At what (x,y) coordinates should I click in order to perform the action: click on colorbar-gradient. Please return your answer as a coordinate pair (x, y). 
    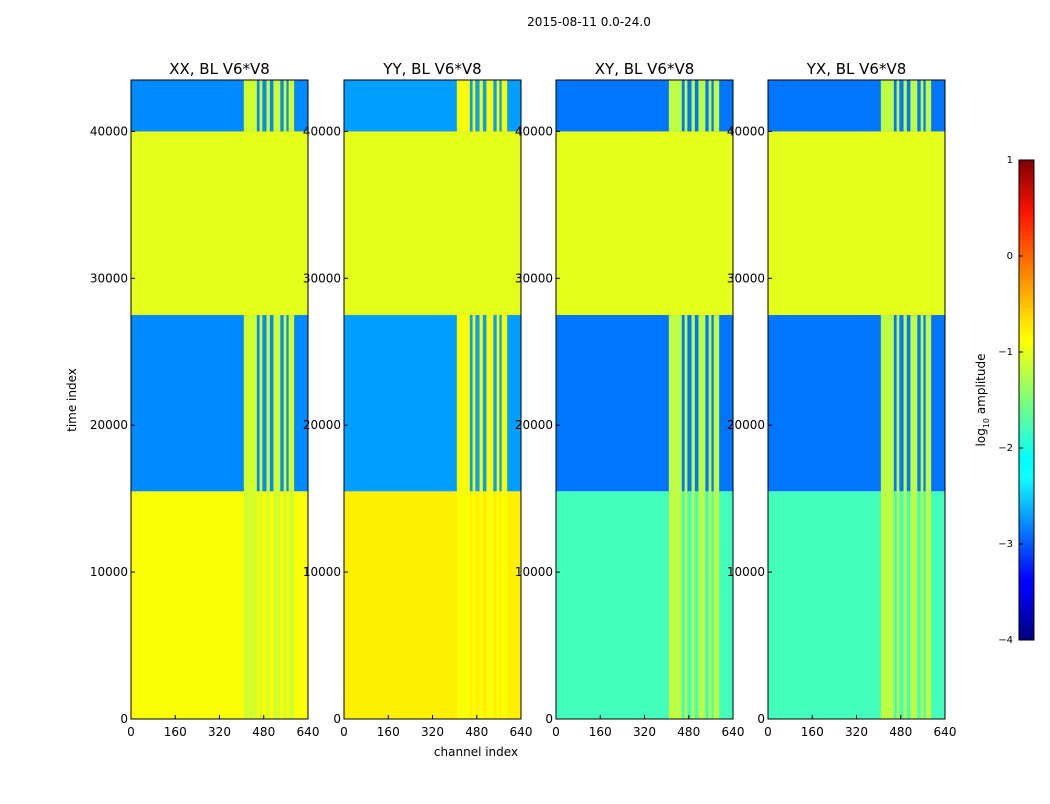
    Looking at the image, I should click on (1026, 400).